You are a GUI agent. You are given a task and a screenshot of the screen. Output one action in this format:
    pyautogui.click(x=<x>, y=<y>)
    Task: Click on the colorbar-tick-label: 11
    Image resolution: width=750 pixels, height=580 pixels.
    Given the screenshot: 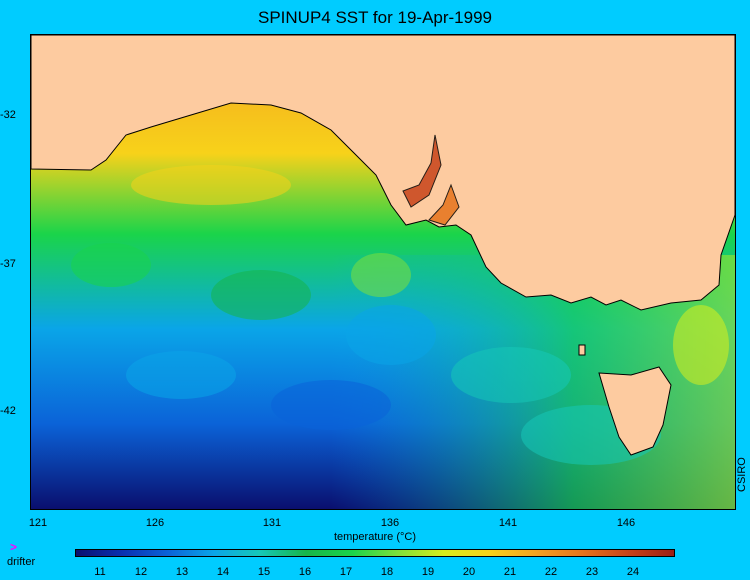 What is the action you would take?
    pyautogui.click(x=100, y=572)
    